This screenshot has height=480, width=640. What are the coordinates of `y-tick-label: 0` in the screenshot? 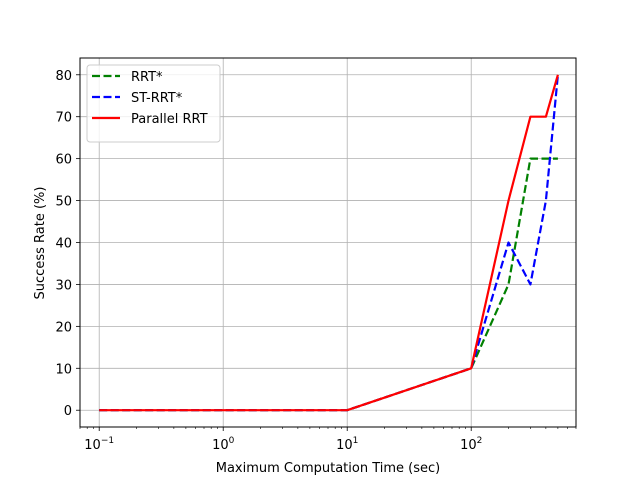 It's located at (68, 411).